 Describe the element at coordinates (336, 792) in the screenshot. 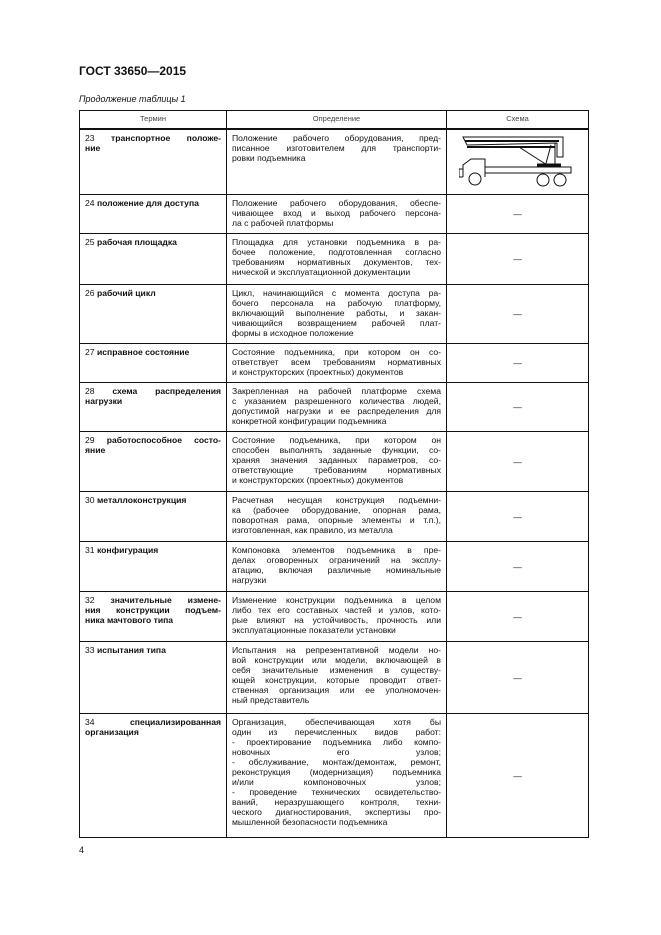

I see `definition-line: - проведение технических освидетельство-` at that location.